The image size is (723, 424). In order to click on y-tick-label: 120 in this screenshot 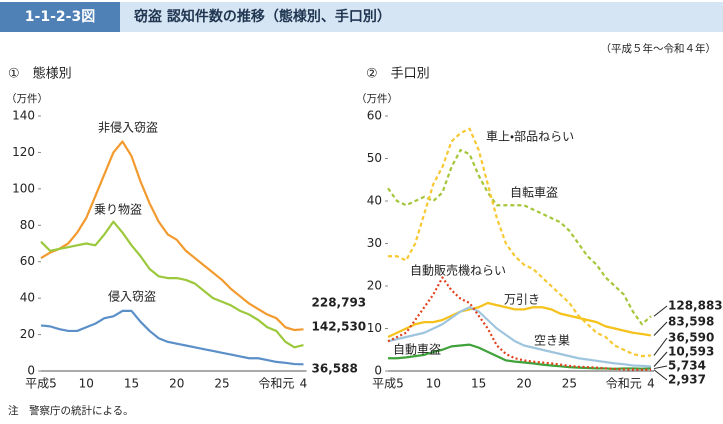, I will do `click(23, 152)`.